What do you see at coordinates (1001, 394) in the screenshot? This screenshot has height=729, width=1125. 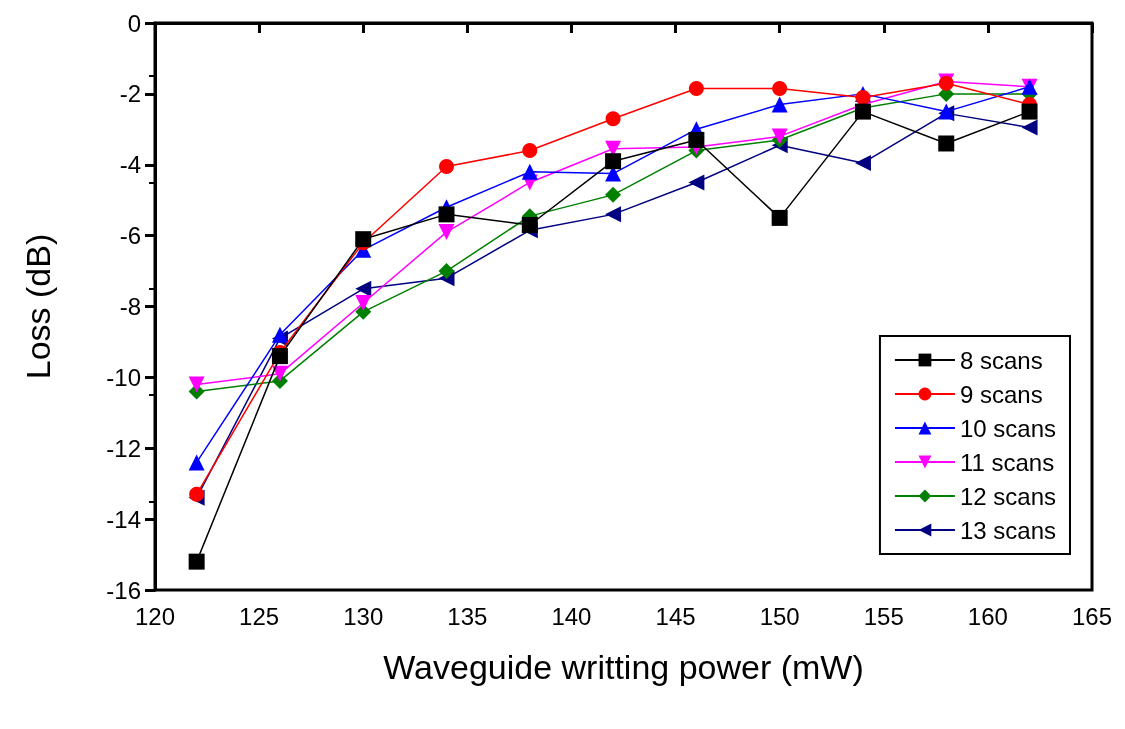 I see `legend-label: 9 scans` at bounding box center [1001, 394].